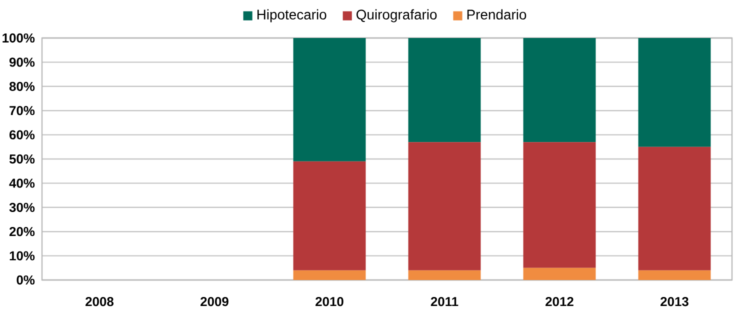  What do you see at coordinates (444, 301) in the screenshot?
I see `x-tick-label: 2011` at bounding box center [444, 301].